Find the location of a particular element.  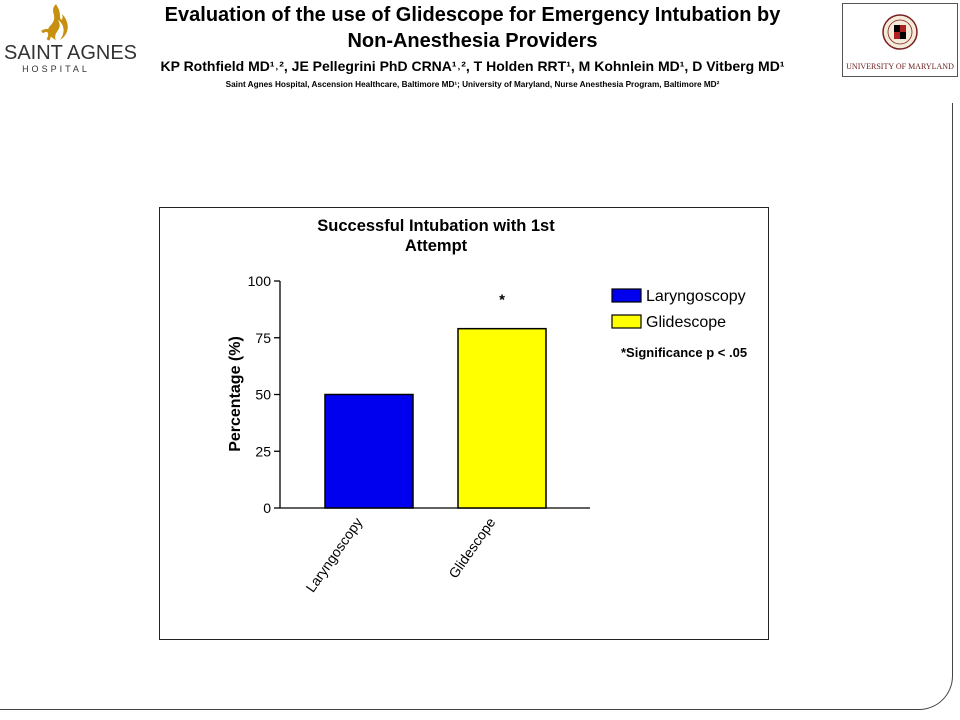

y-tick-label: 25 is located at coordinates (263, 451).